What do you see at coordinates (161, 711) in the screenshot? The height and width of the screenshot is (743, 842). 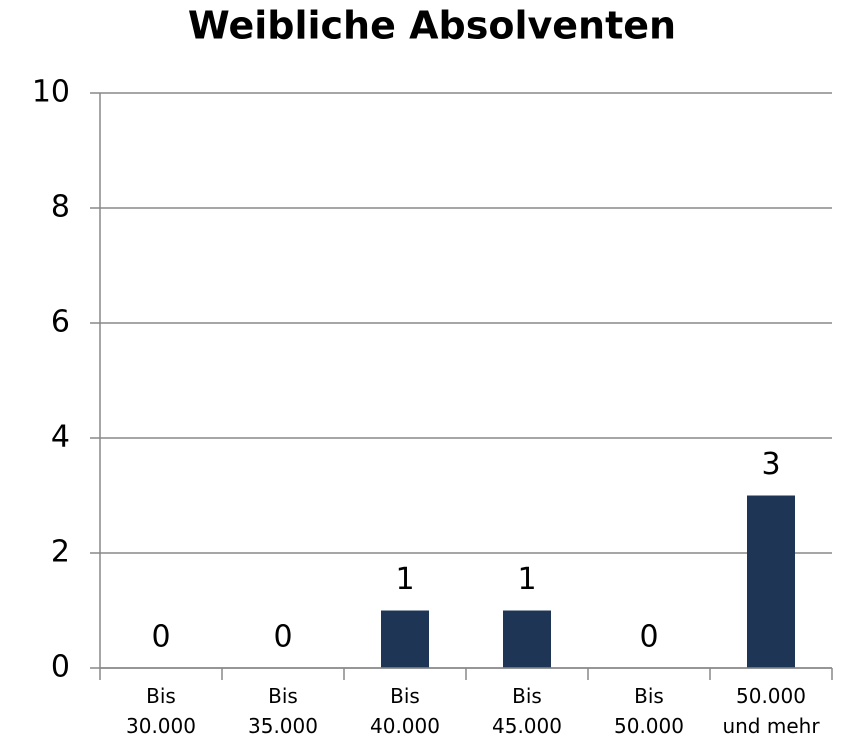 I see `x-tick-label: Bis 30.000` at bounding box center [161, 711].